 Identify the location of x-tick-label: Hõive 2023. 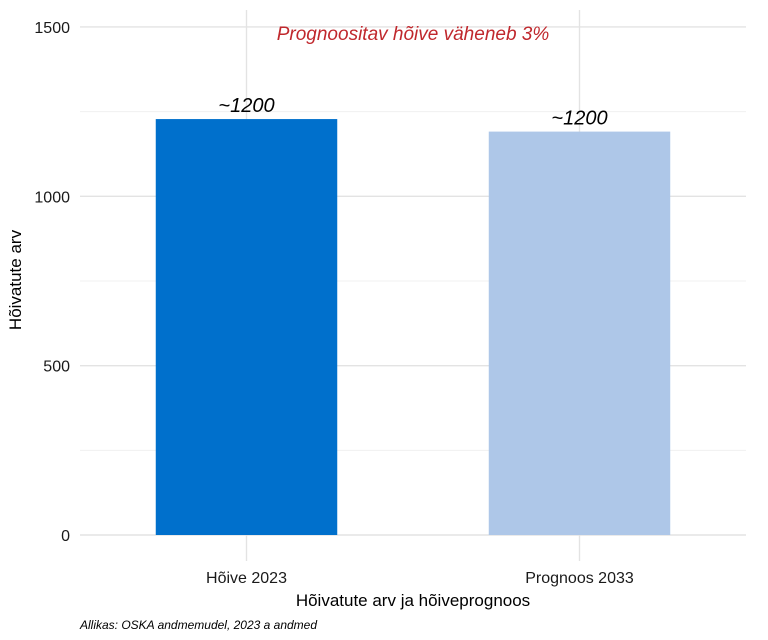
(246, 578).